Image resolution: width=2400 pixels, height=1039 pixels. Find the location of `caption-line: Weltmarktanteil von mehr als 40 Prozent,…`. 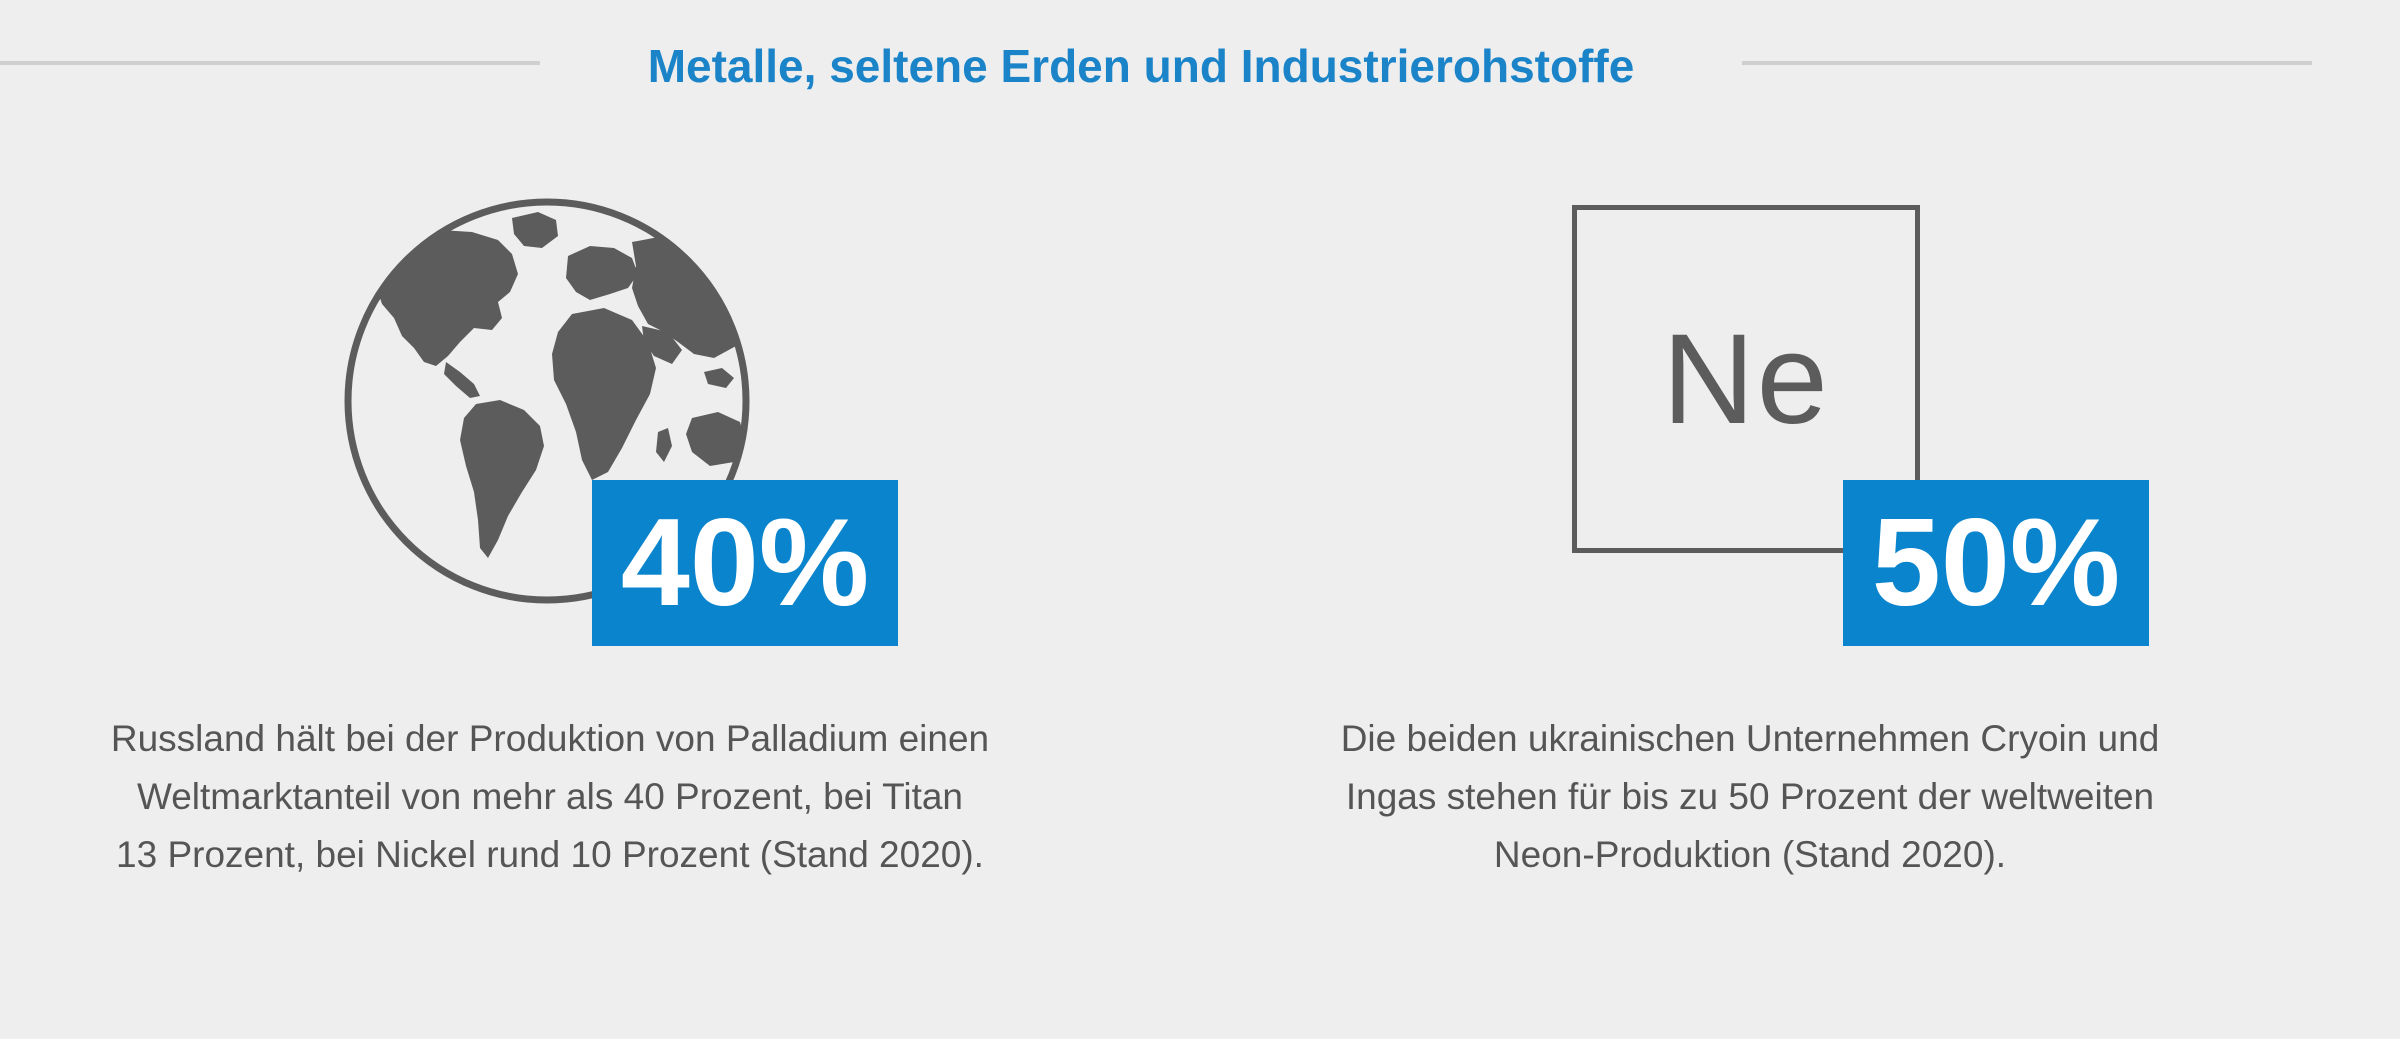

caption-line: Weltmarktanteil von mehr als 40 Prozent,… is located at coordinates (550, 796).